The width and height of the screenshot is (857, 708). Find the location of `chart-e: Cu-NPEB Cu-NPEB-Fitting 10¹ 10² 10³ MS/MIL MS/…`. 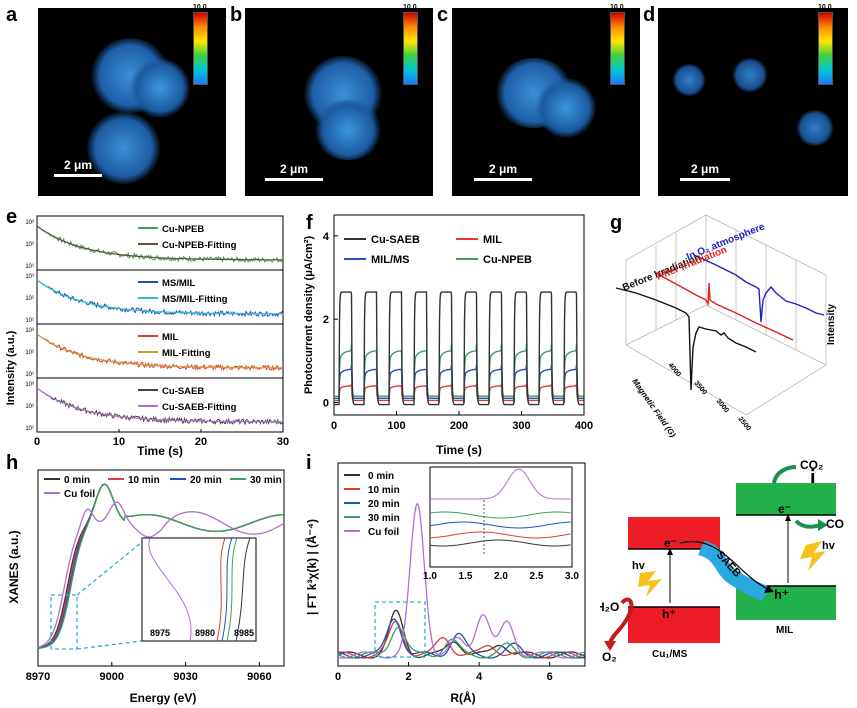

chart-e: Cu-NPEB Cu-NPEB-Fitting 10¹ 10² 10³ MS/MIL MS/… is located at coordinates (147, 336).